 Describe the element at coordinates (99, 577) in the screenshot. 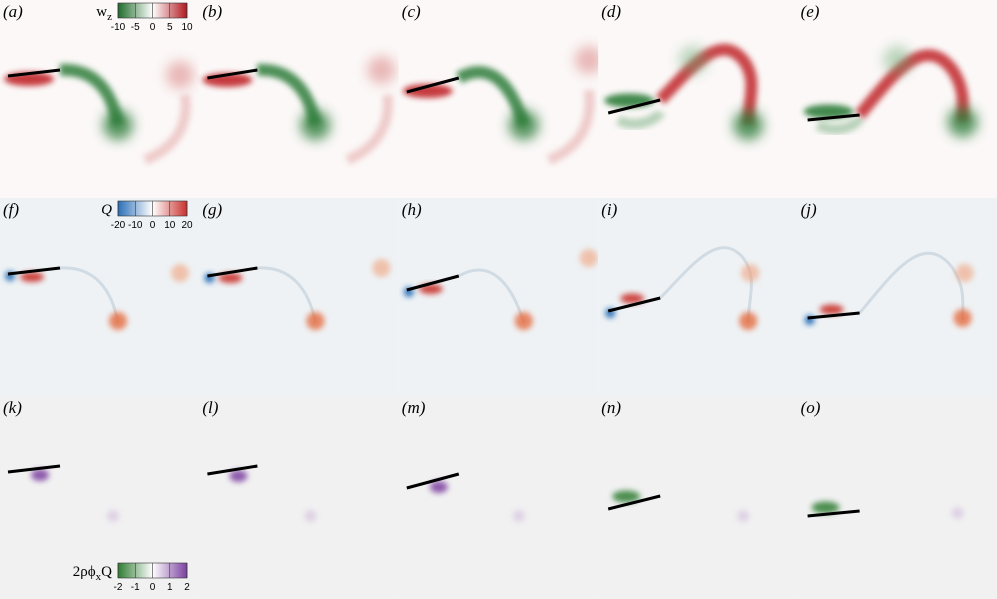

I see `label-sub: x` at that location.